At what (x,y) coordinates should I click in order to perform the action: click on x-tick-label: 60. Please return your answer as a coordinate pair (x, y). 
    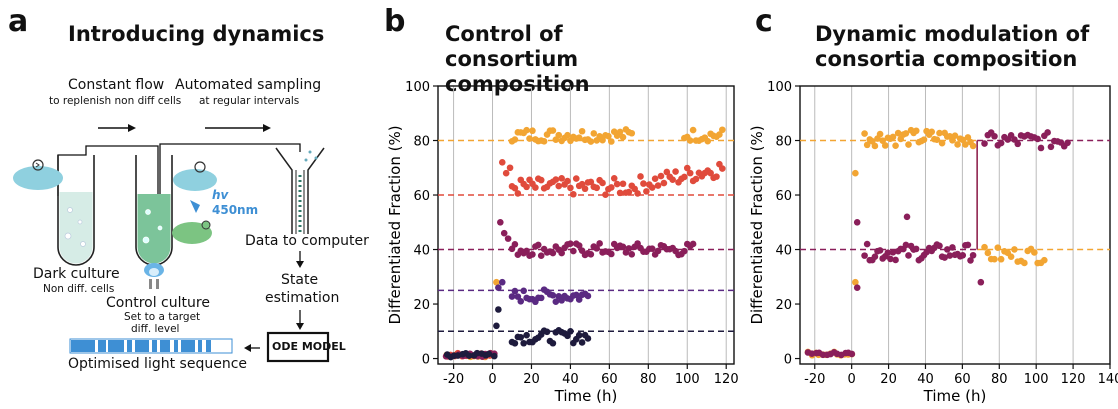
    Looking at the image, I should click on (609, 379).